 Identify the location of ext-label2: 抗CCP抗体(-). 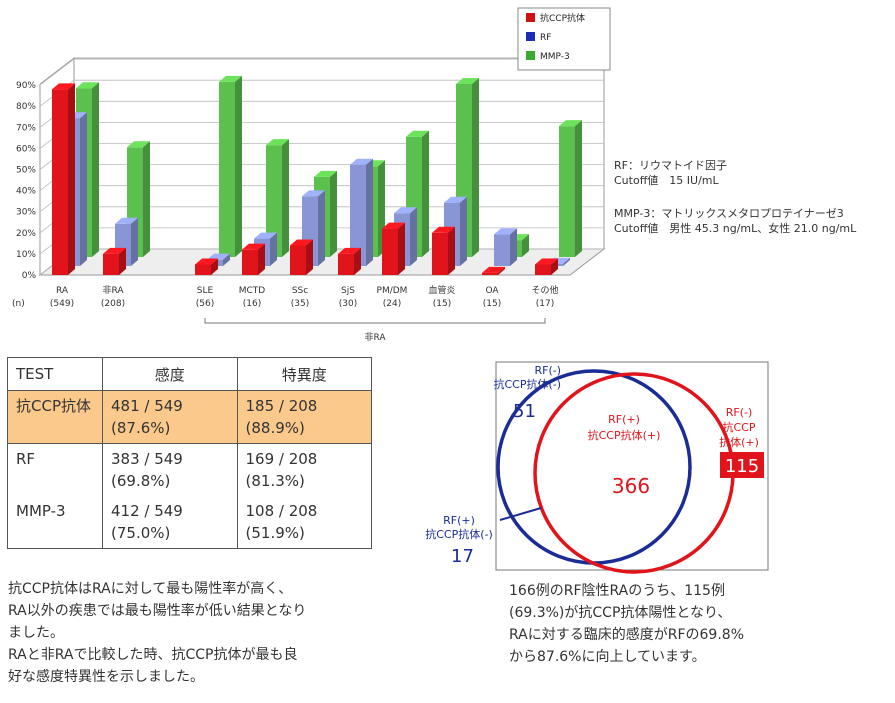
(459, 534).